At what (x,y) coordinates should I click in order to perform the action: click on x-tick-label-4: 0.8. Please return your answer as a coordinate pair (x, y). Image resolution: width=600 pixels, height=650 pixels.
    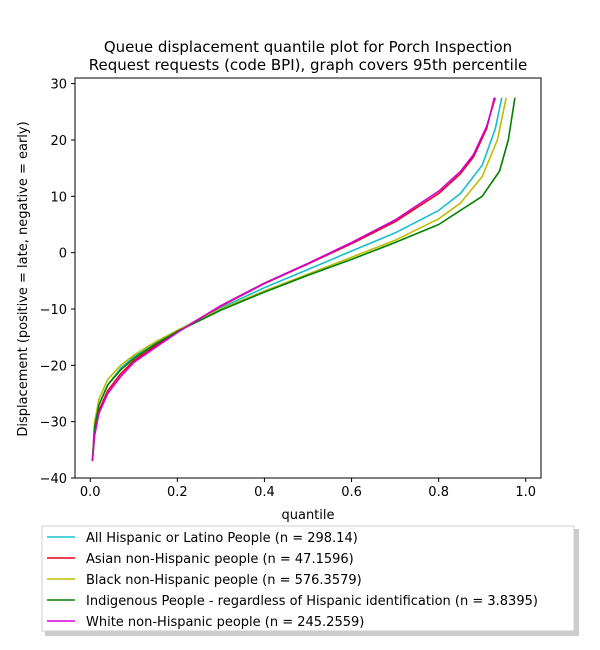
    Looking at the image, I should click on (438, 492).